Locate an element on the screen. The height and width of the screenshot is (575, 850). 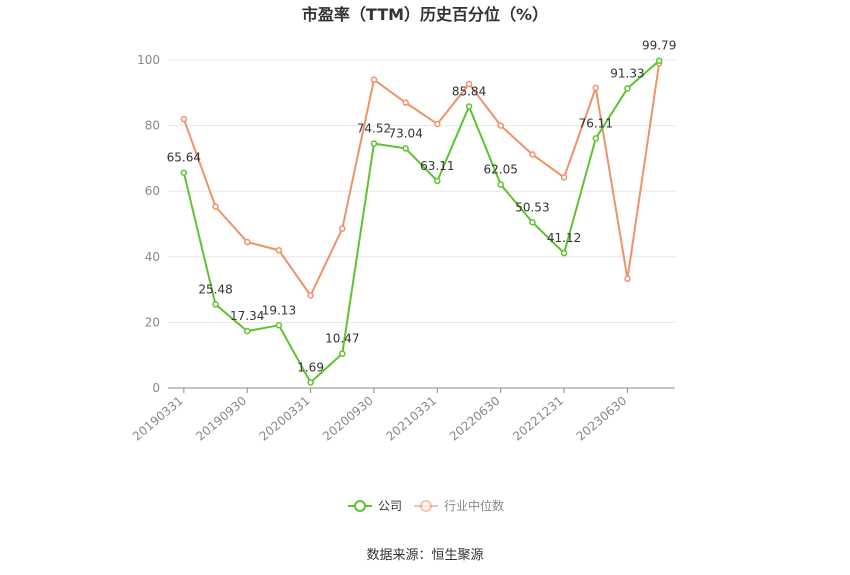
data-label: 19.13 is located at coordinates (279, 310).